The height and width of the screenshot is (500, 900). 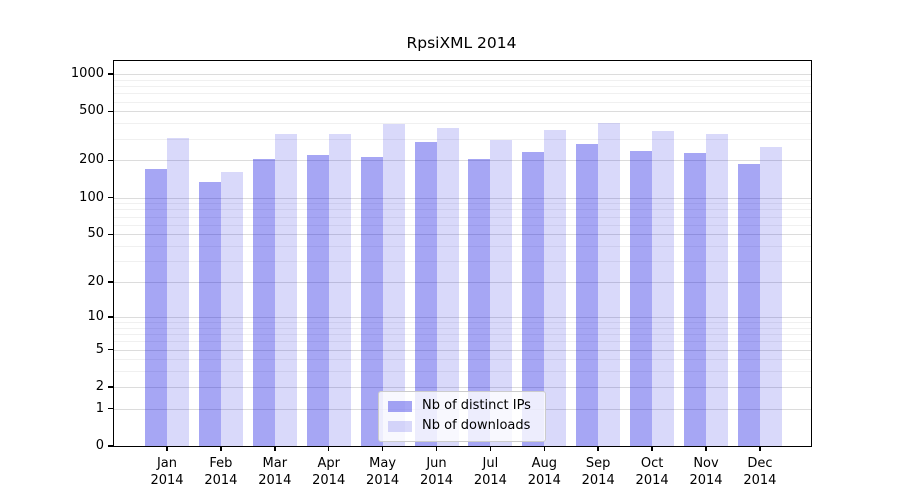 What do you see at coordinates (329, 472) in the screenshot?
I see `x-axis-tick-label: Apr 2014` at bounding box center [329, 472].